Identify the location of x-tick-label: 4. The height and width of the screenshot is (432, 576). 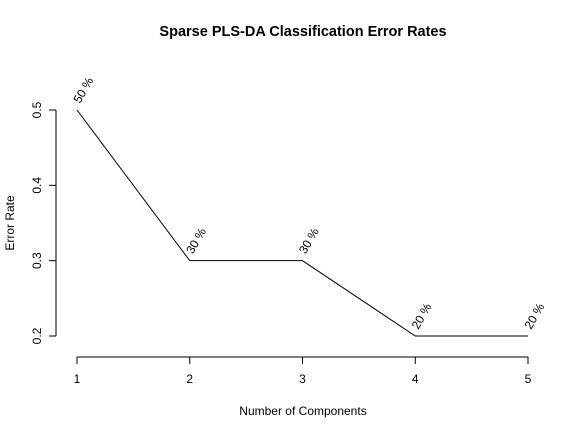
(415, 379).